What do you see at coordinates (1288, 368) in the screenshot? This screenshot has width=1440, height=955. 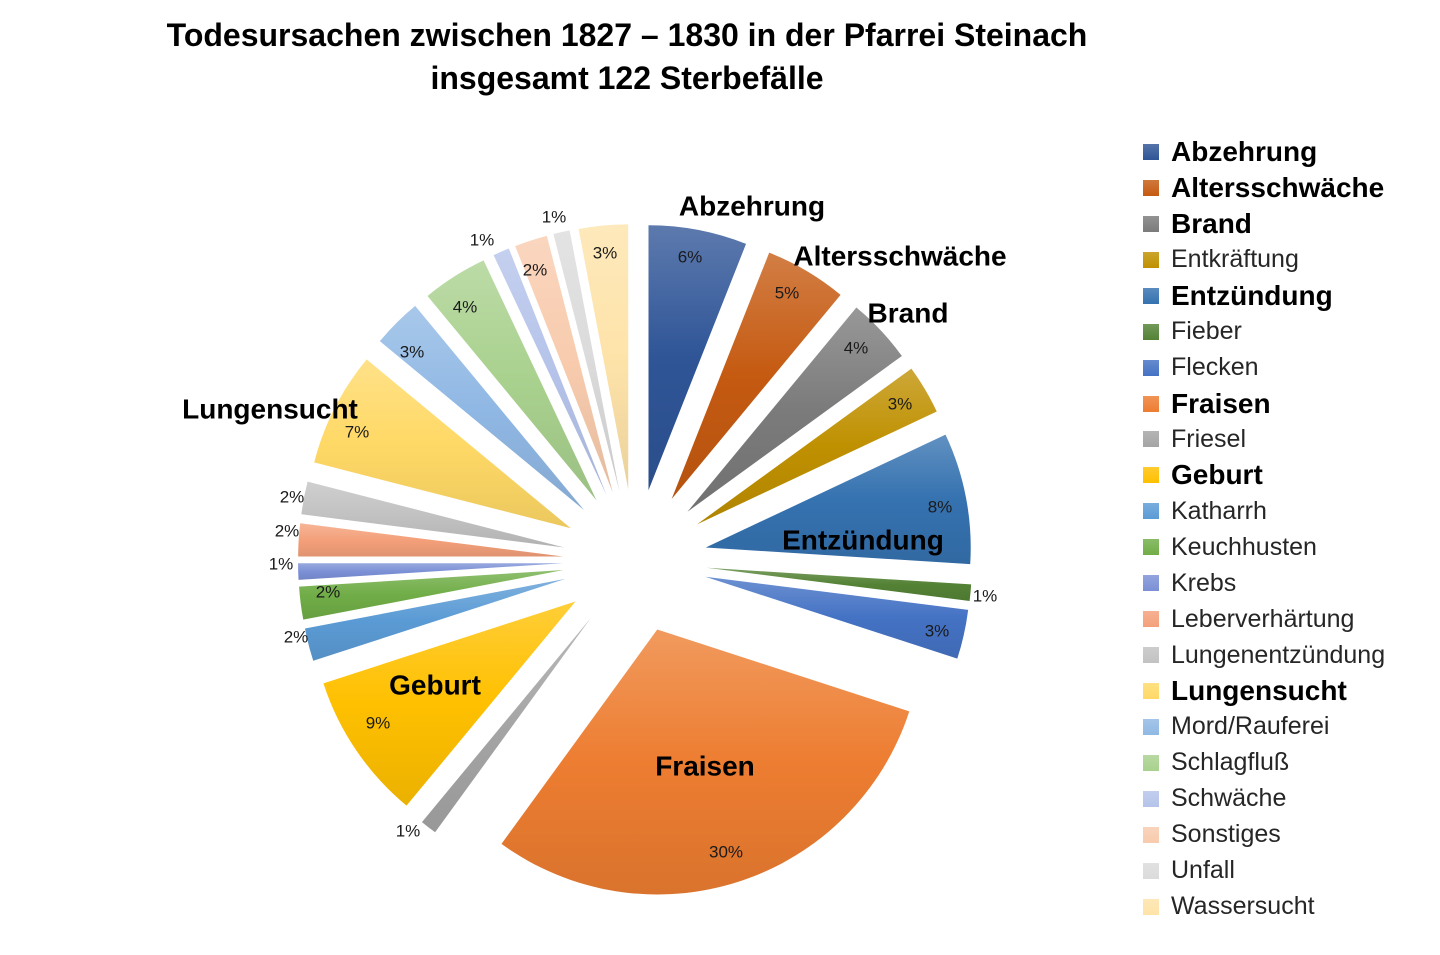 I see `legend-item-flecken: Flecken` at bounding box center [1288, 368].